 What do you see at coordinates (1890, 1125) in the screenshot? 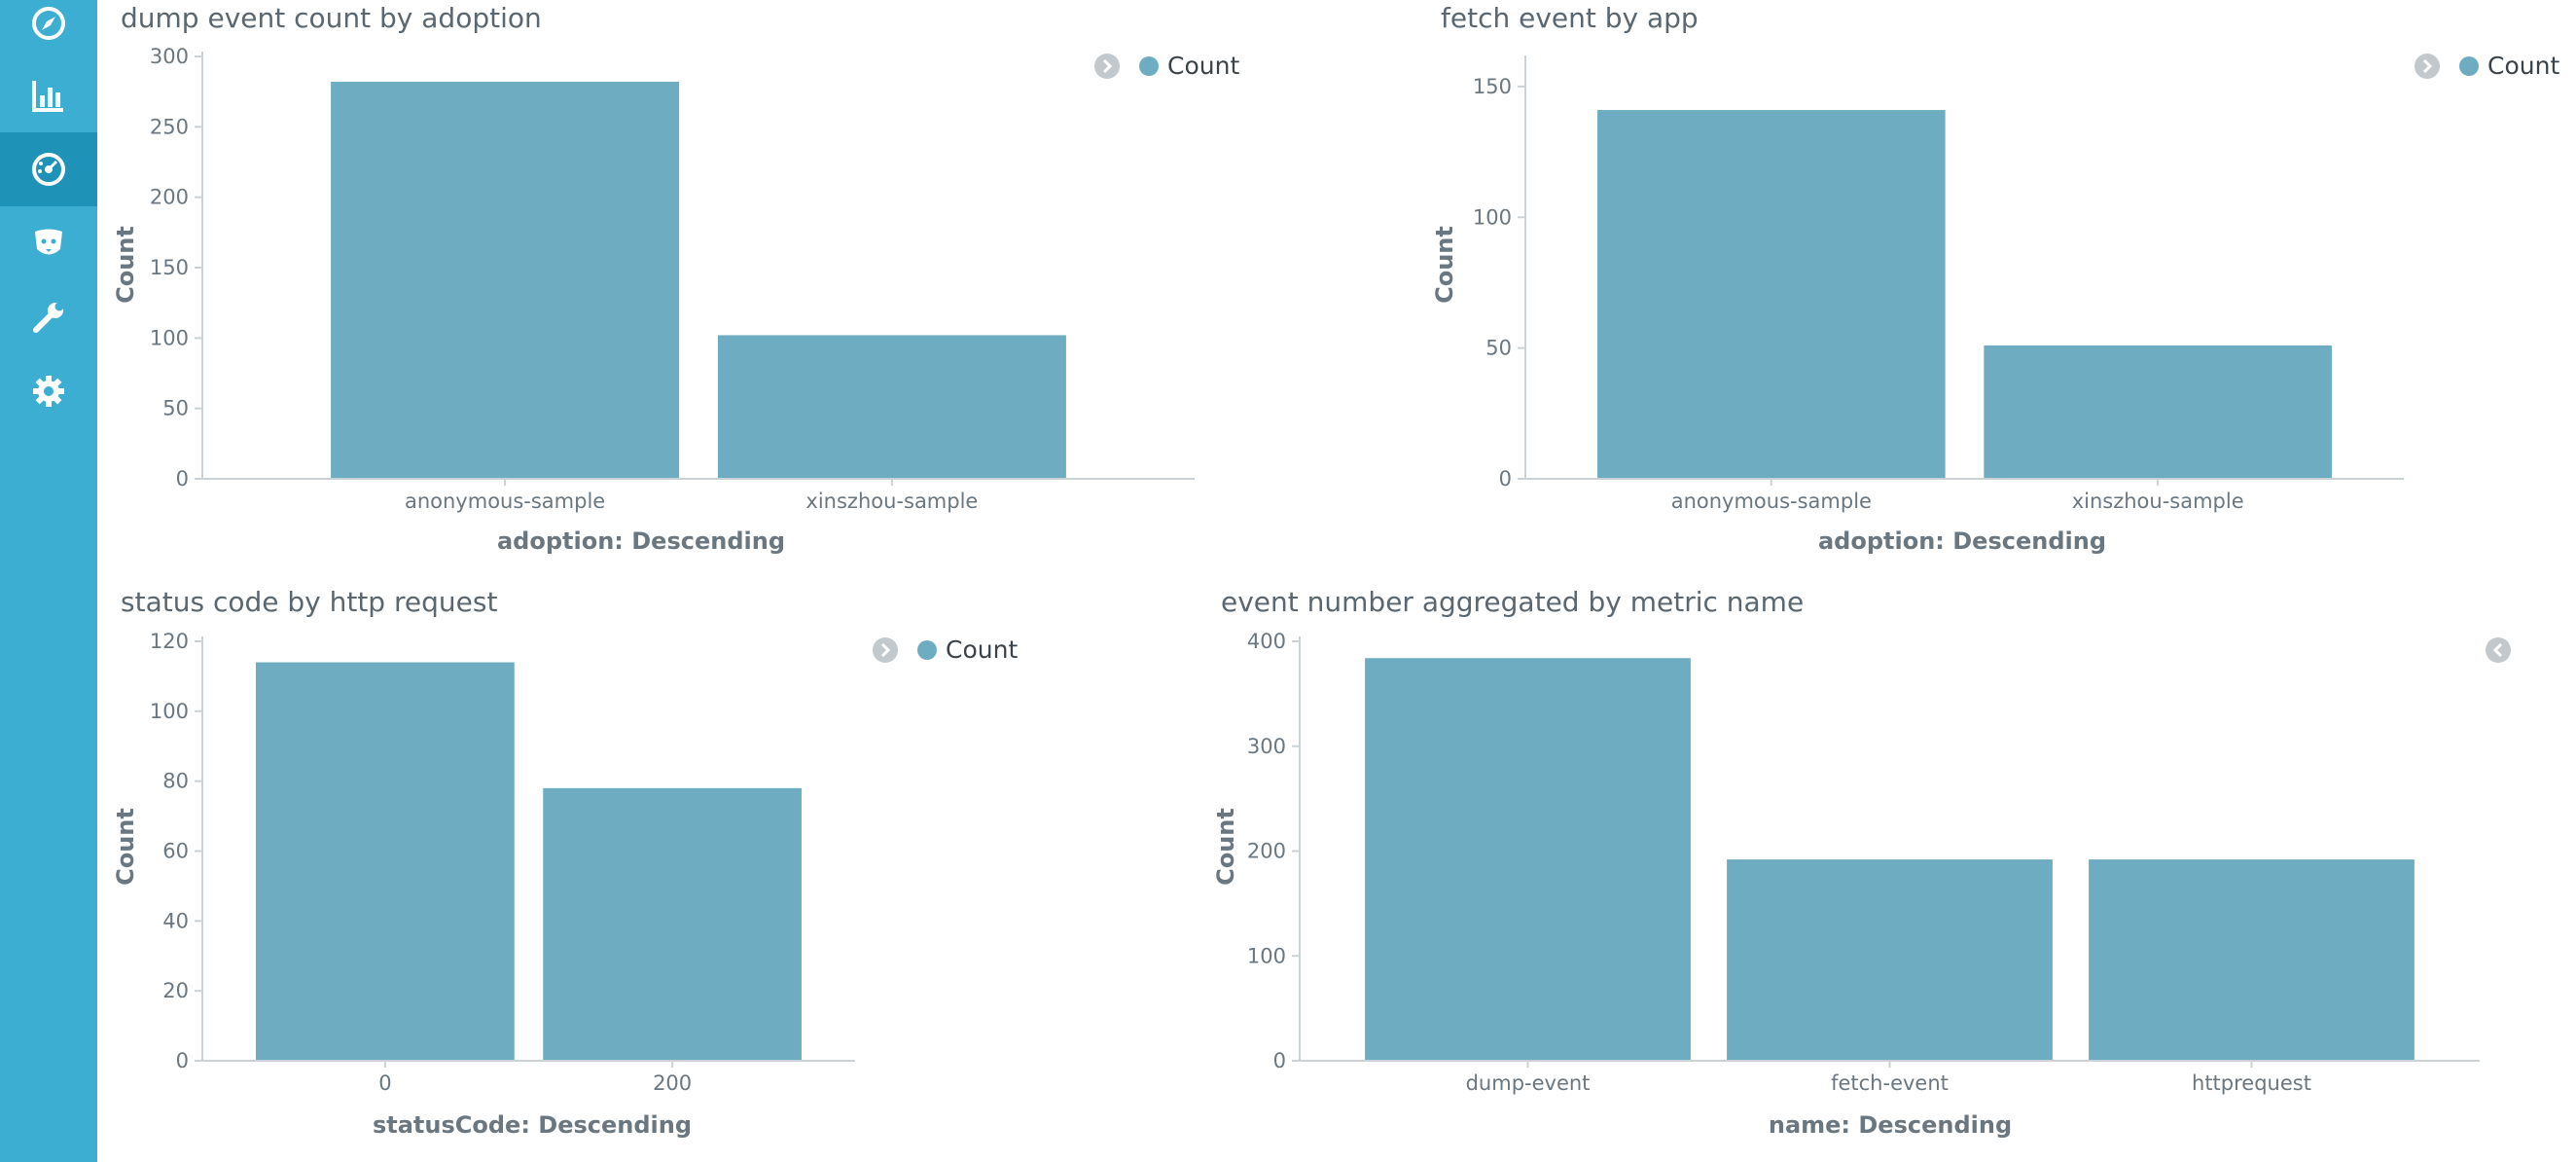
I see `x-axis-title: name: Descending` at bounding box center [1890, 1125].